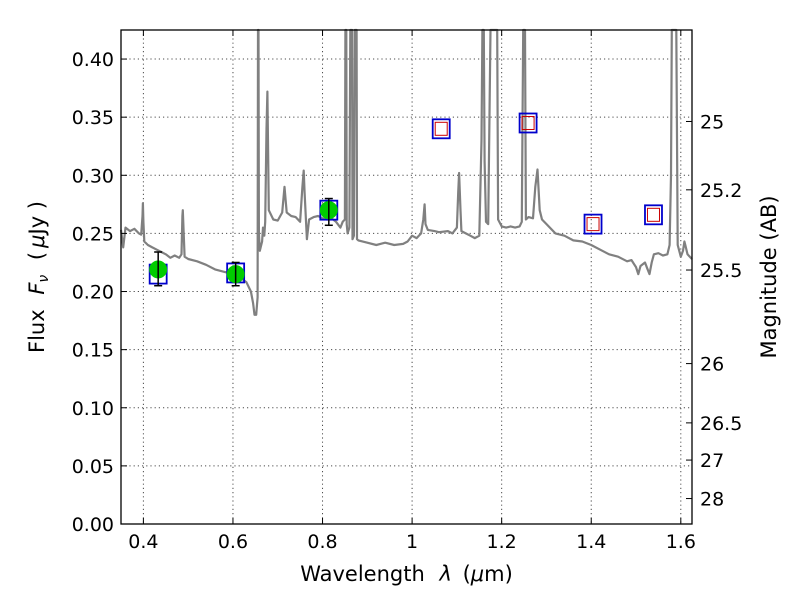  I want to click on x-tick-label: 0.6, so click(233, 542).